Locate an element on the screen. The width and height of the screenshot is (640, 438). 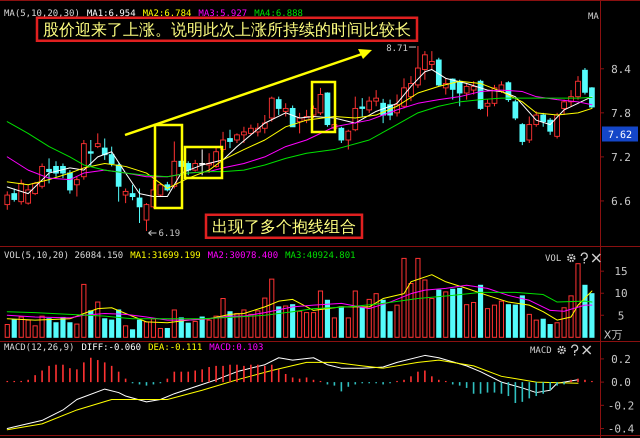
y-tick-label: 7.2 is located at coordinates (621, 157).